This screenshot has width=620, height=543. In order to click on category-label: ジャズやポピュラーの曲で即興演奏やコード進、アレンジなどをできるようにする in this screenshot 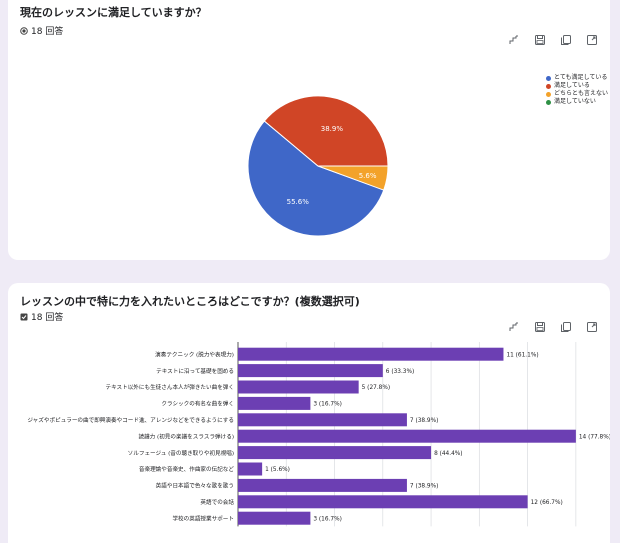, I will do `click(130, 420)`.